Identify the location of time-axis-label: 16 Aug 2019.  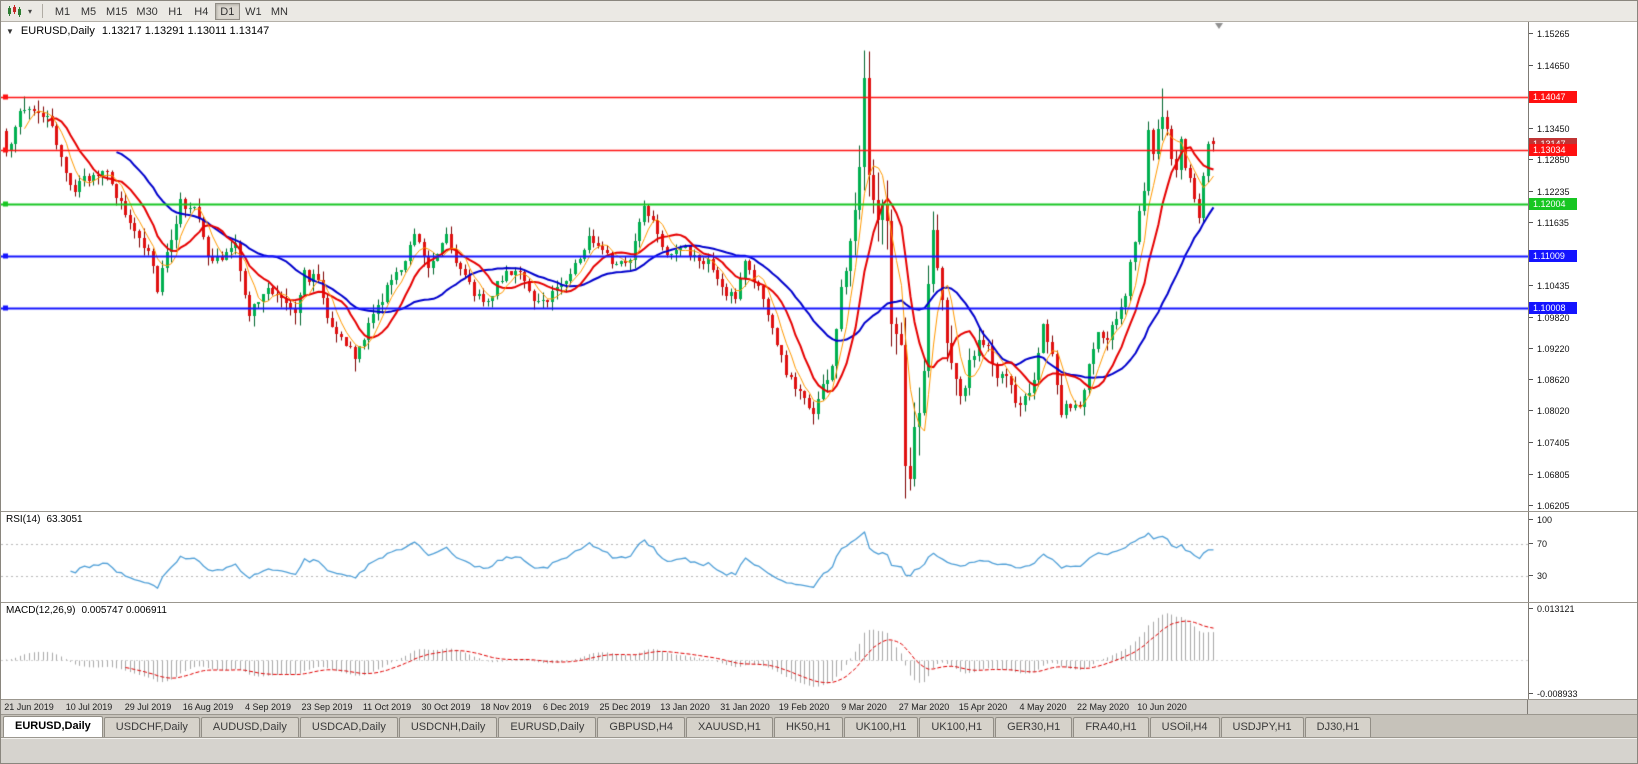
(208, 707).